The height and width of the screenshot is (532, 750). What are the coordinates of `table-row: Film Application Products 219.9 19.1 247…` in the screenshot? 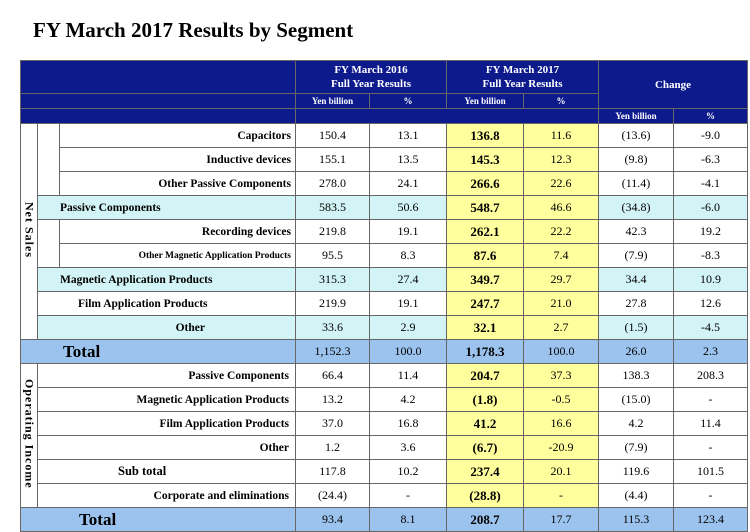 It's located at (384, 303).